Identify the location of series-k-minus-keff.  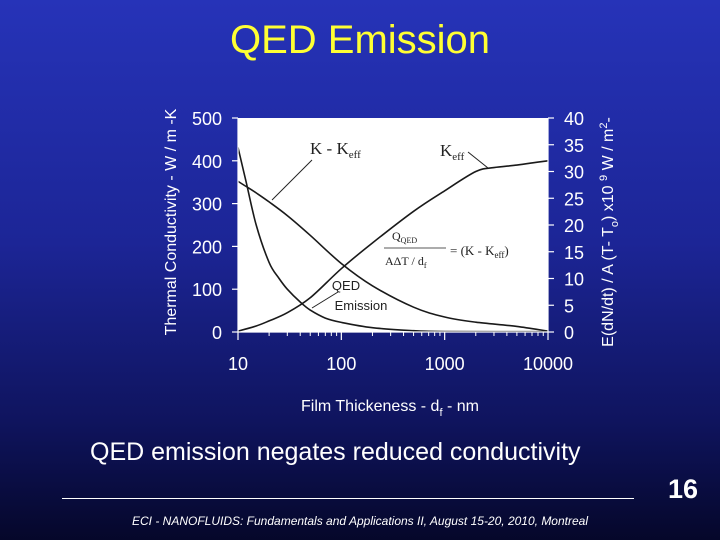
(393, 256).